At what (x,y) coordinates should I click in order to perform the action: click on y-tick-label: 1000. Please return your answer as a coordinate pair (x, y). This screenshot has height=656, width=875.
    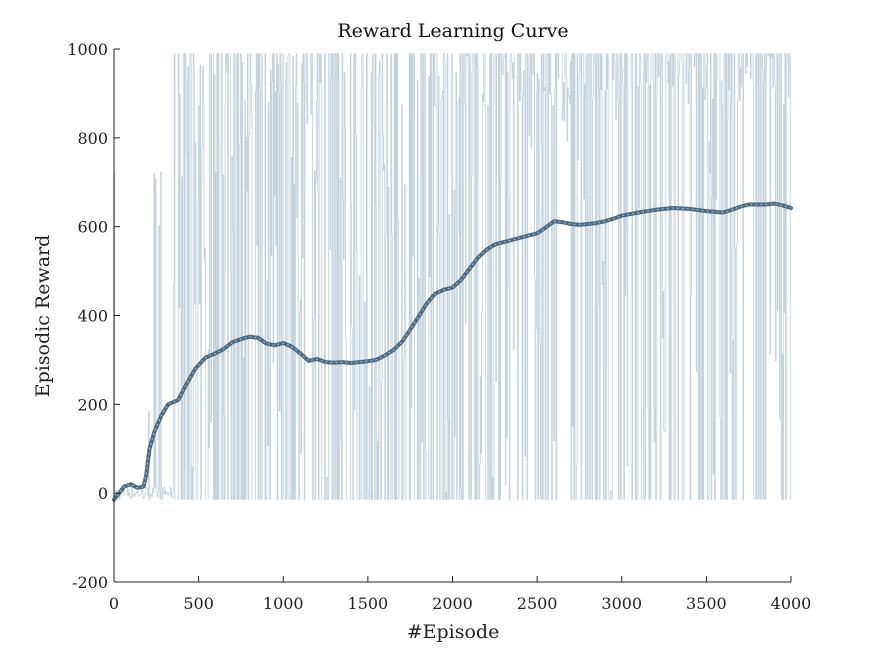
    Looking at the image, I should click on (87, 49).